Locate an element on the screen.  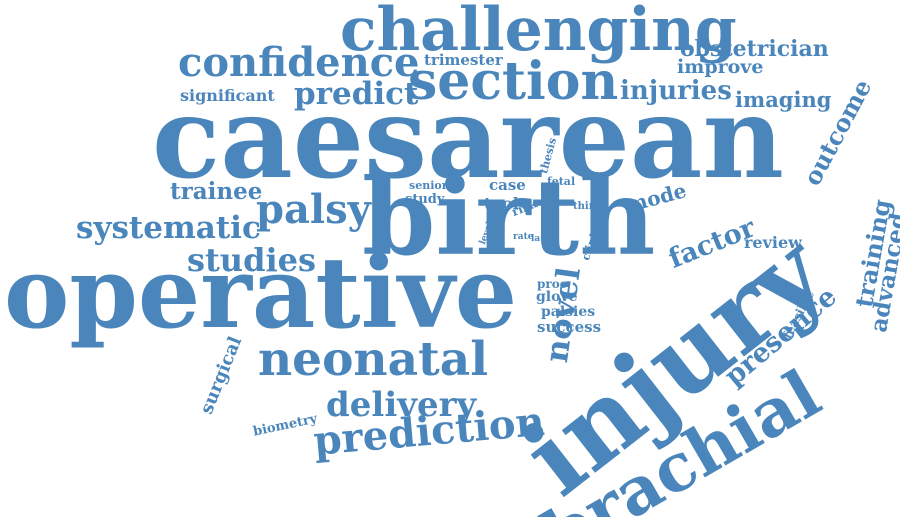
word-predict: predict is located at coordinates (356, 94).